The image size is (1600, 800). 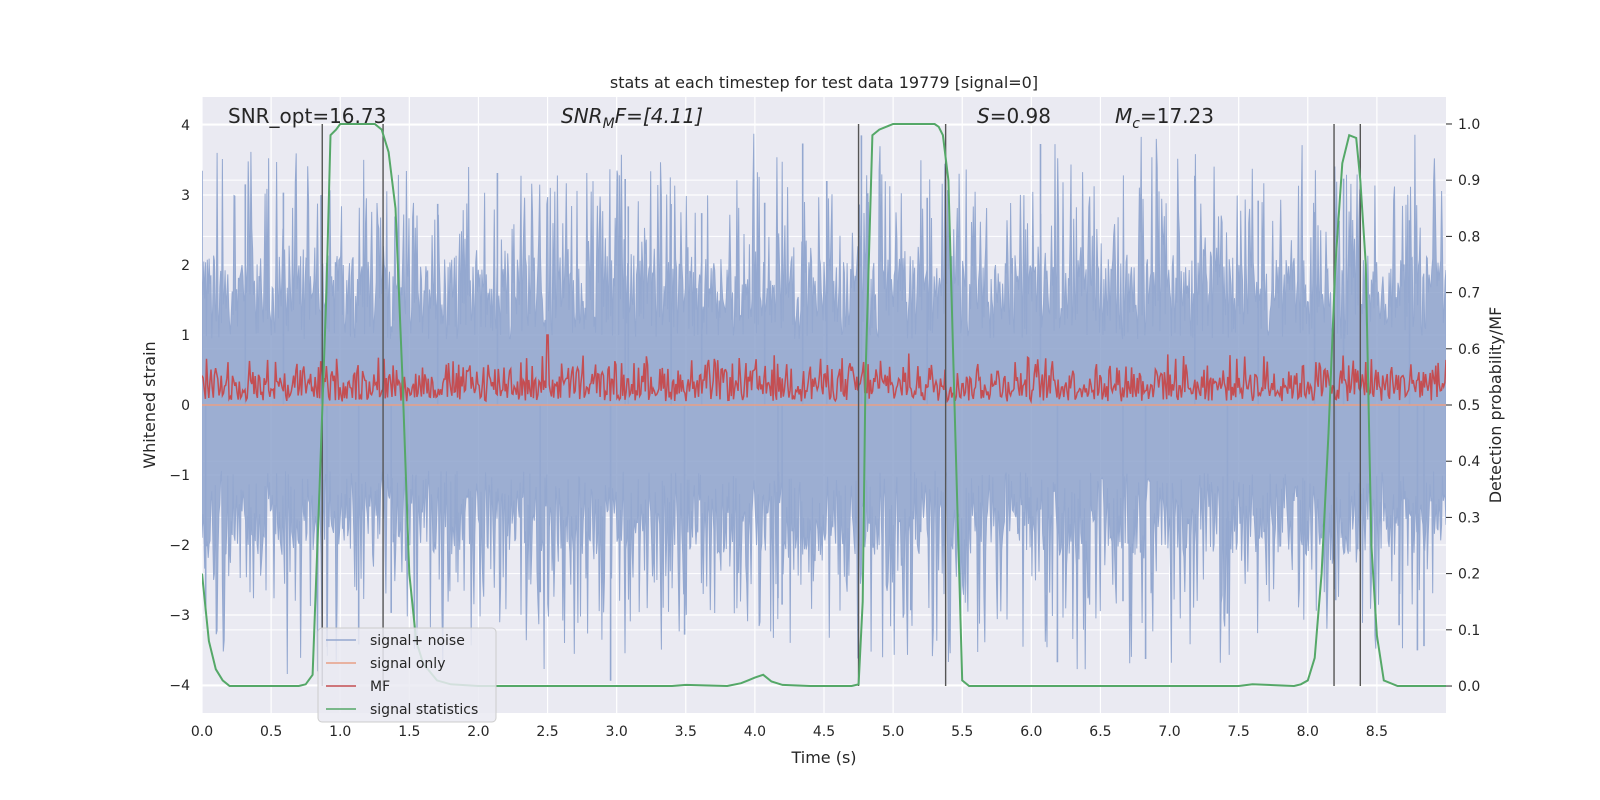 What do you see at coordinates (1469, 462) in the screenshot?
I see `y2-tick-label: 0.4` at bounding box center [1469, 462].